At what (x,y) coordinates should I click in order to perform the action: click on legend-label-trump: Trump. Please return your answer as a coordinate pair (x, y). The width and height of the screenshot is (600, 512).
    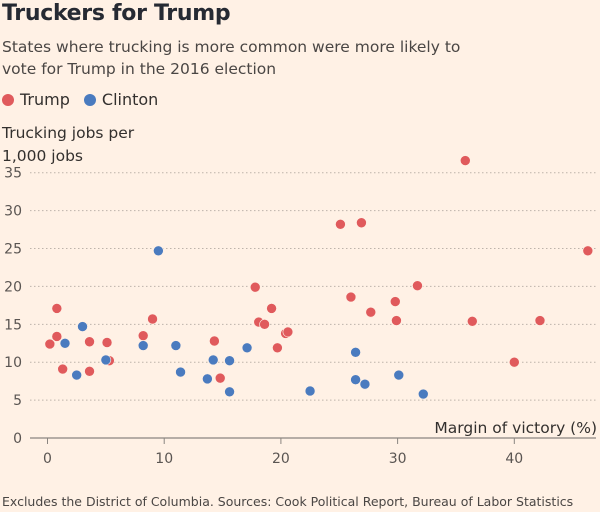
    Looking at the image, I should click on (45, 99).